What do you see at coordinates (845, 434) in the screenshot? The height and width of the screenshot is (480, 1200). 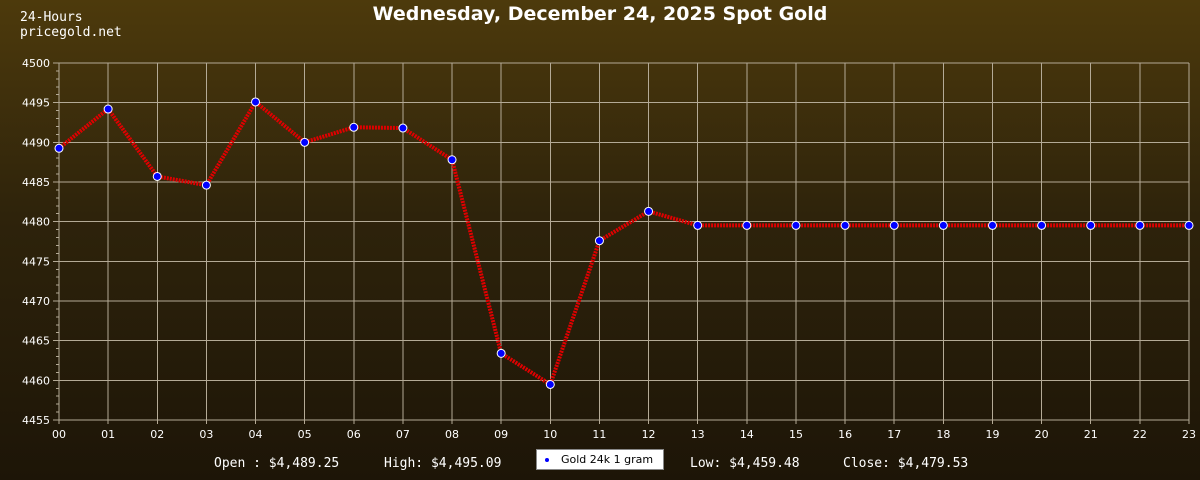 I see `x-tick-label: 16` at bounding box center [845, 434].